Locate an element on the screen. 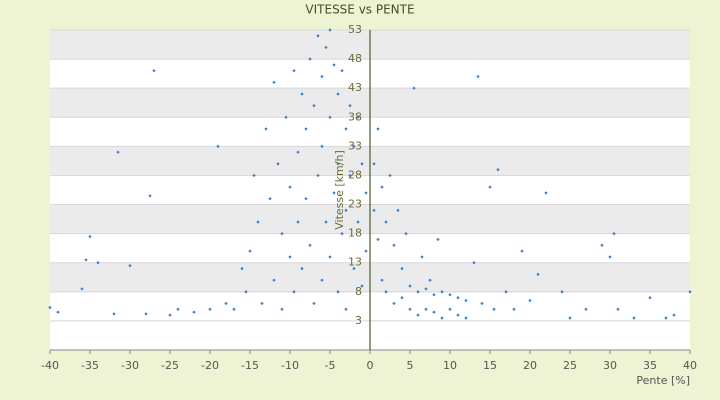 The height and width of the screenshot is (400, 720). y-tick-label: 18 is located at coordinates (355, 233).